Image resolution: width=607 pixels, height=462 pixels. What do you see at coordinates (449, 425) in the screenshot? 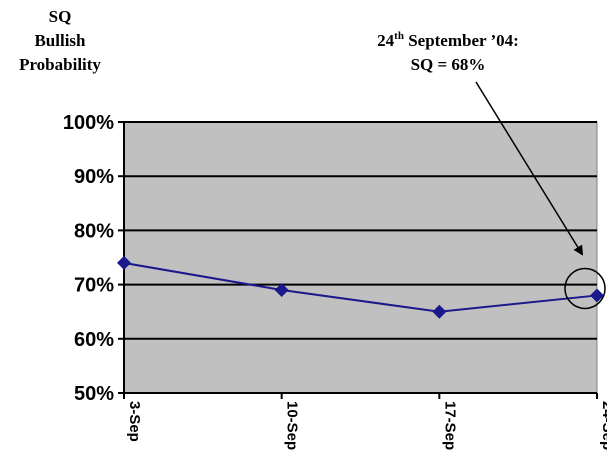
I see `x-tick-label: 17-Sep` at bounding box center [449, 425].